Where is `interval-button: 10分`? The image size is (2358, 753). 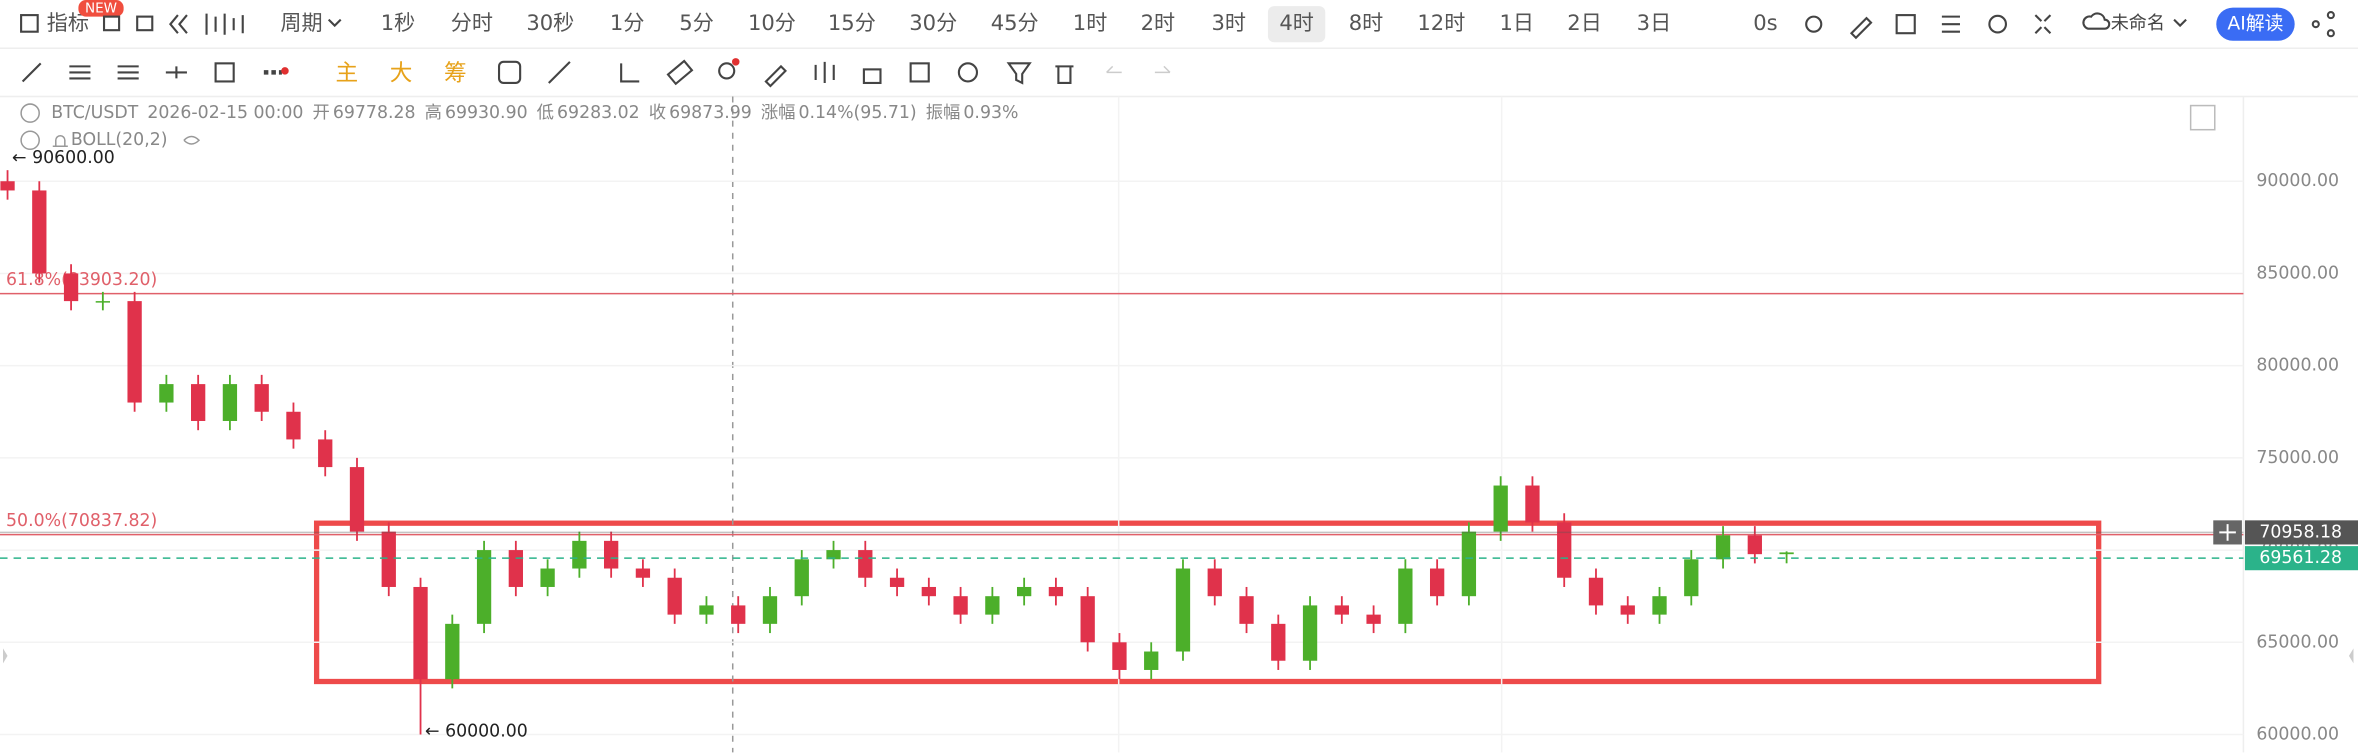
interval-button: 10分 is located at coordinates (772, 22).